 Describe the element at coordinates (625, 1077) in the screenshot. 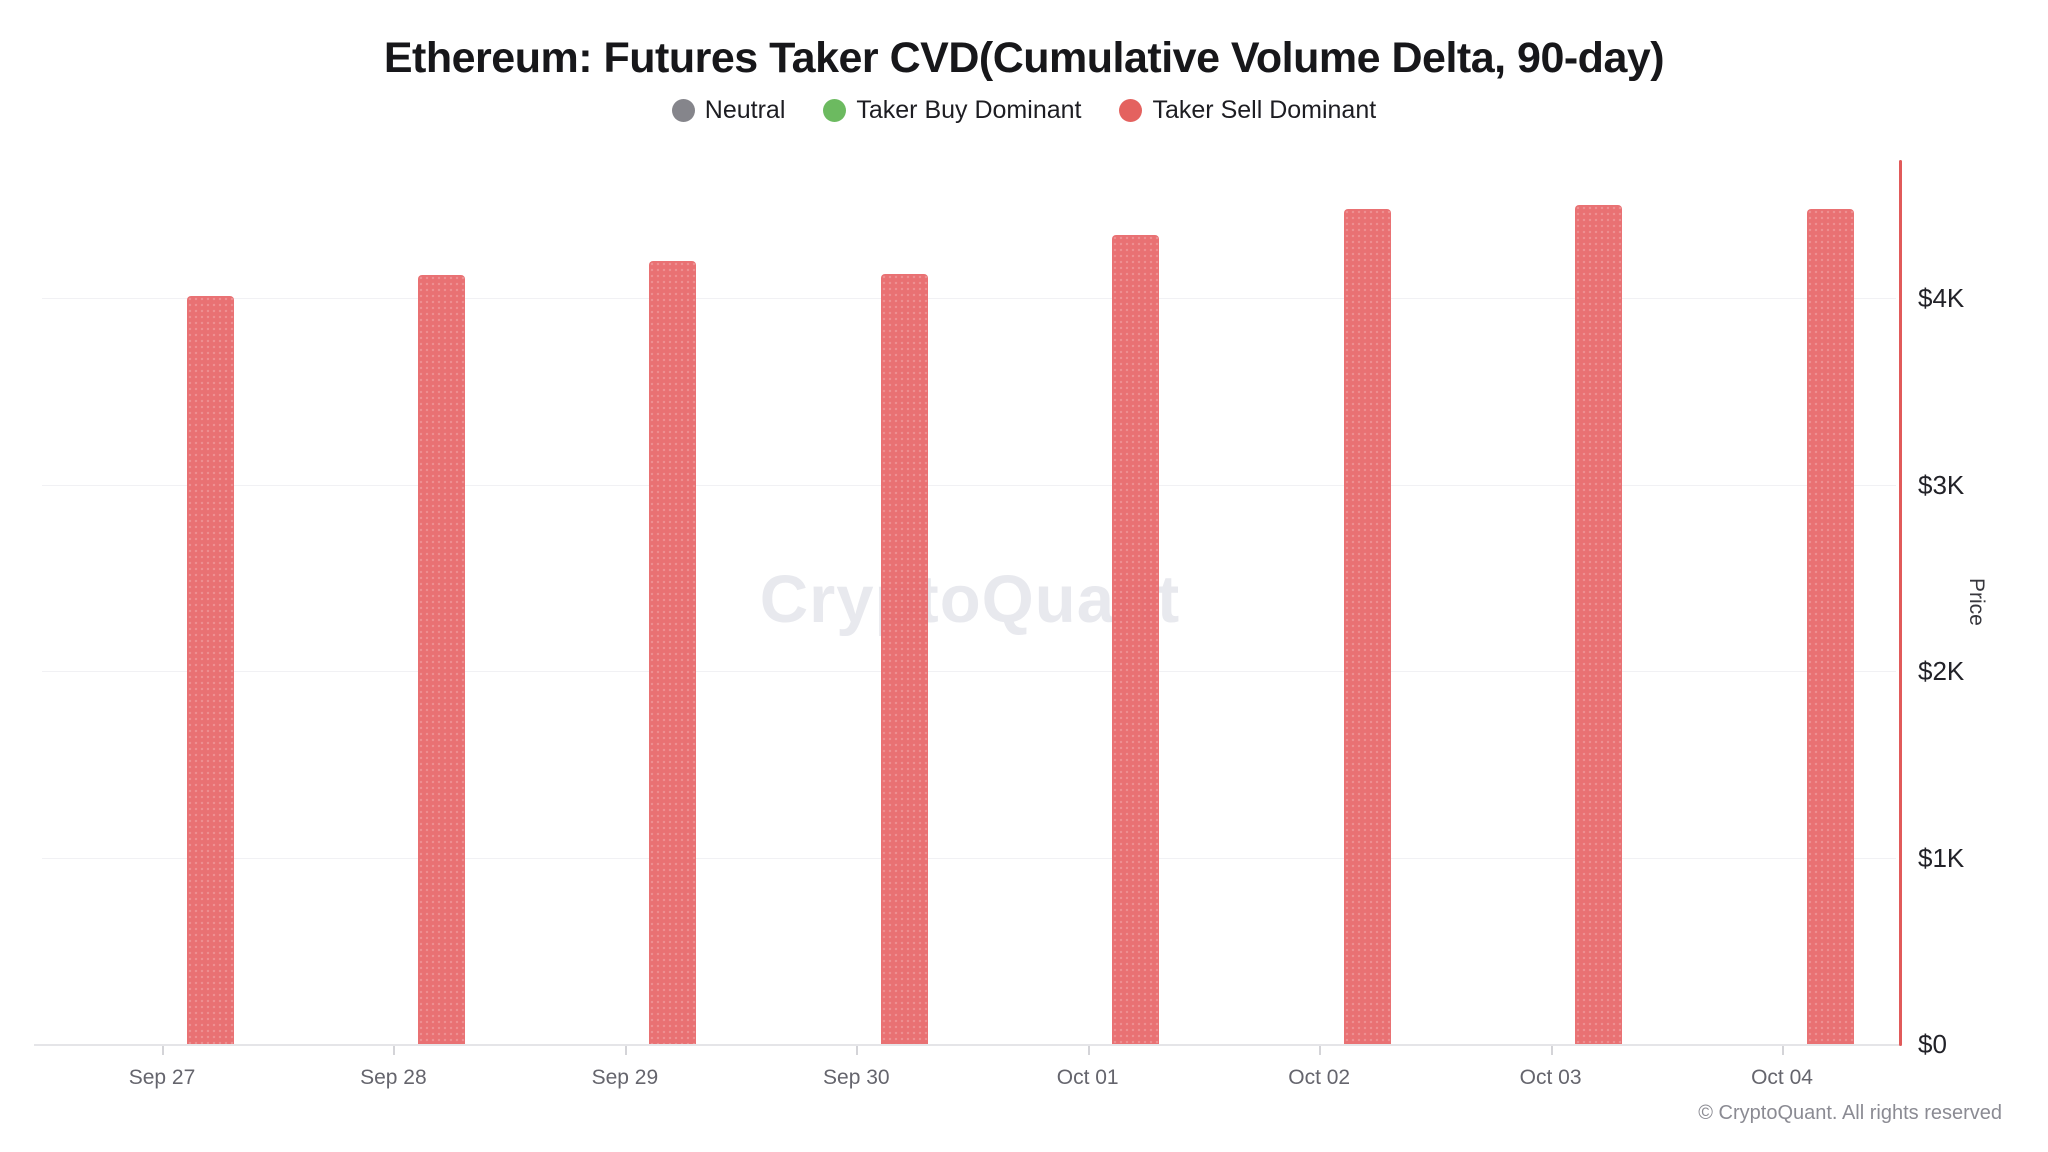

I see `x-axis-label: Sep 29` at that location.